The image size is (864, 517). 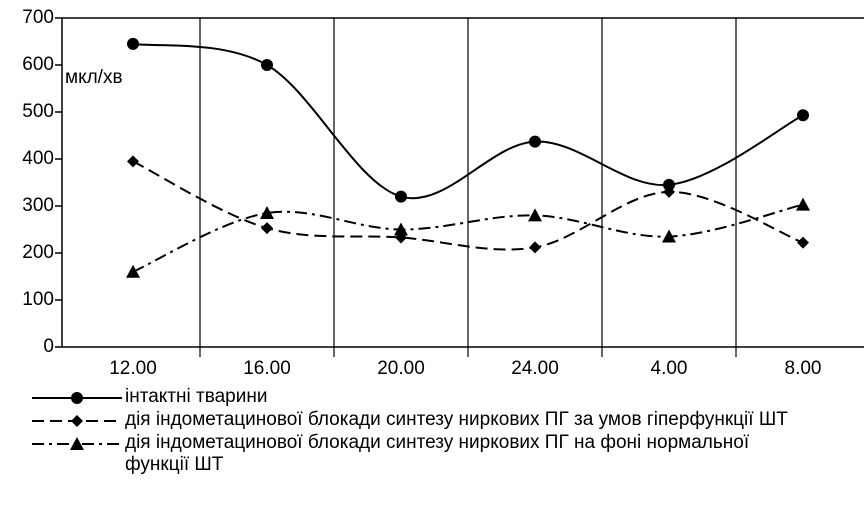 What do you see at coordinates (38, 17) in the screenshot?
I see `y-tick-label: 700` at bounding box center [38, 17].